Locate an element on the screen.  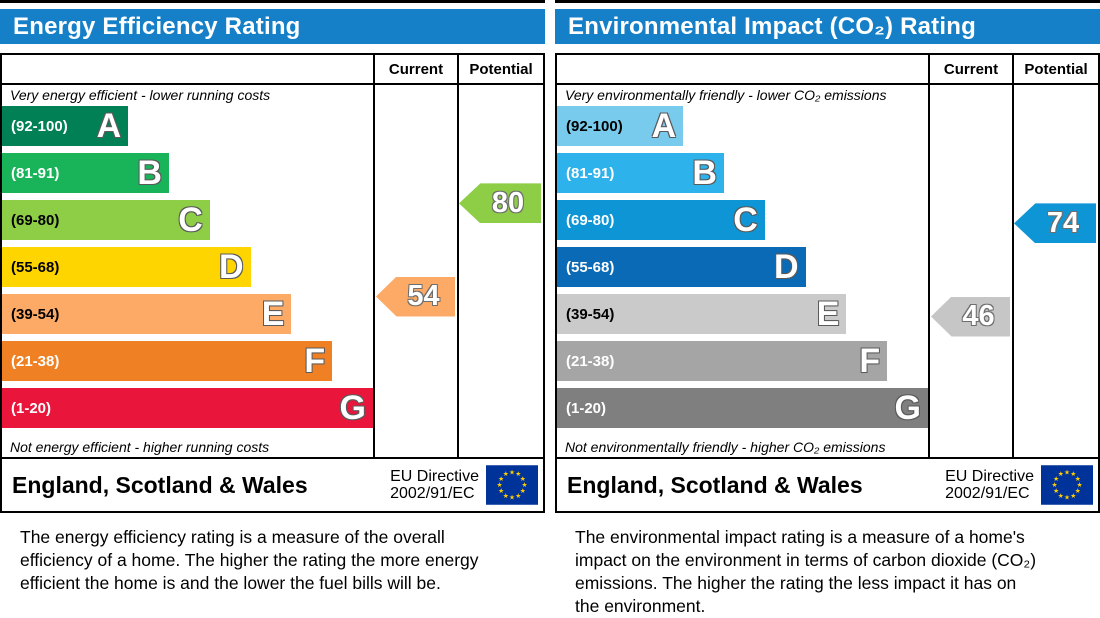
band-row-b: (81-91) B is located at coordinates (640, 173).